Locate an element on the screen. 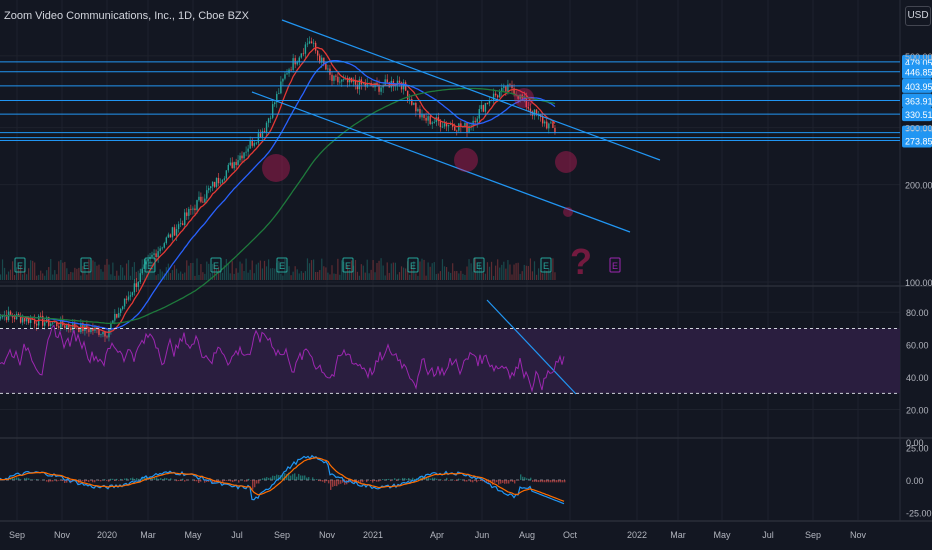 The height and width of the screenshot is (550, 932). level-label: 273.85 is located at coordinates (918, 141).